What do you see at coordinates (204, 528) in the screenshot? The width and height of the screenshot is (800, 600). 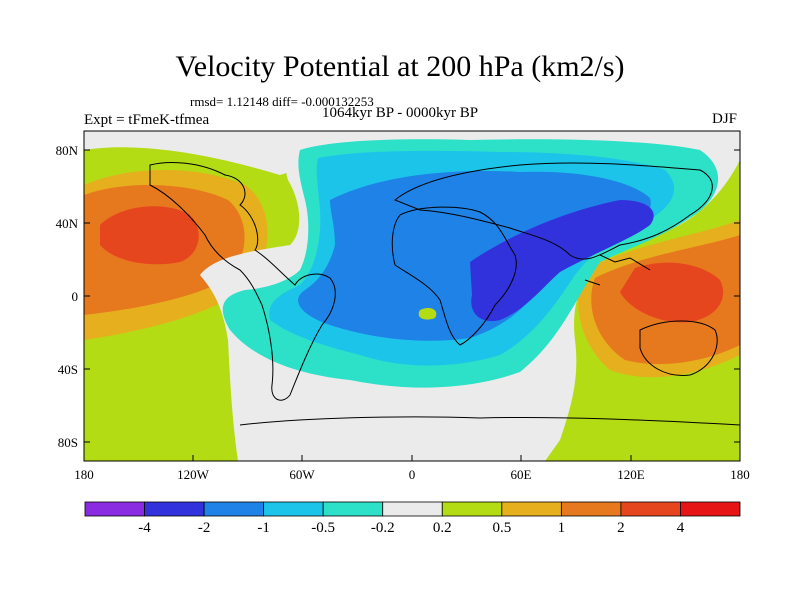 I see `colorbar-label: -2` at bounding box center [204, 528].